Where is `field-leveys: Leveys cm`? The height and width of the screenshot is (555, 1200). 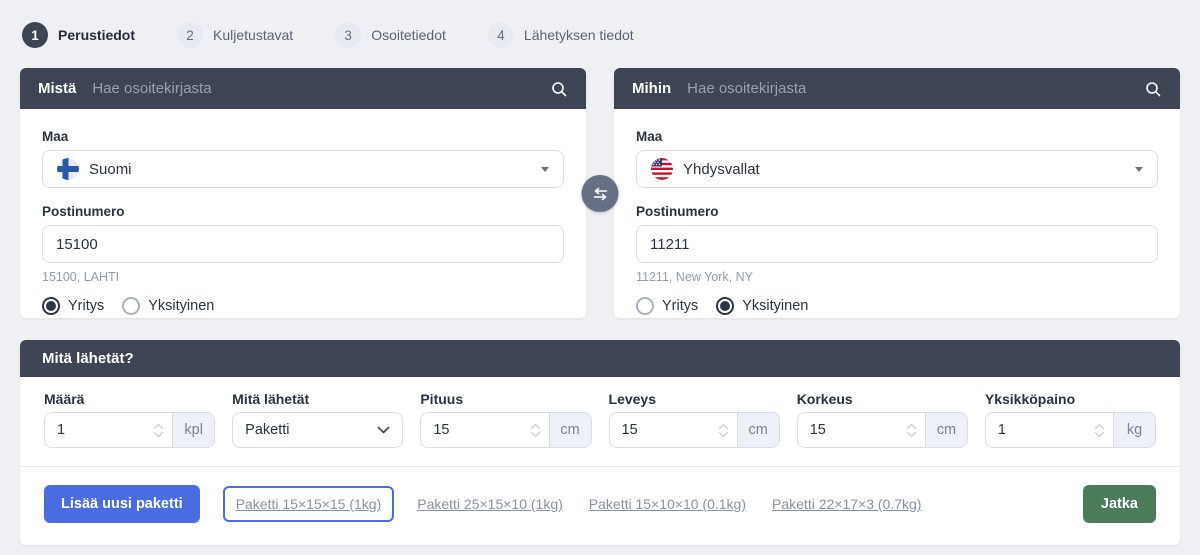 field-leveys: Leveys cm is located at coordinates (694, 419).